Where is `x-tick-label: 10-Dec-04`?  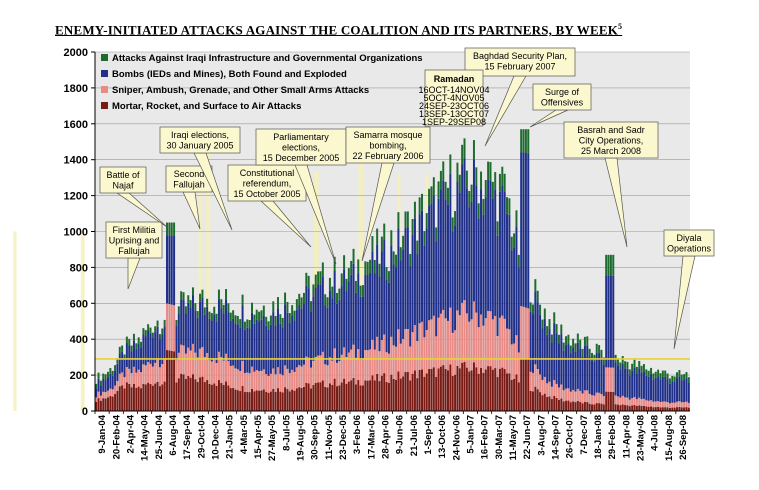
x-tick-label: 10-Dec-04 is located at coordinates (215, 437).